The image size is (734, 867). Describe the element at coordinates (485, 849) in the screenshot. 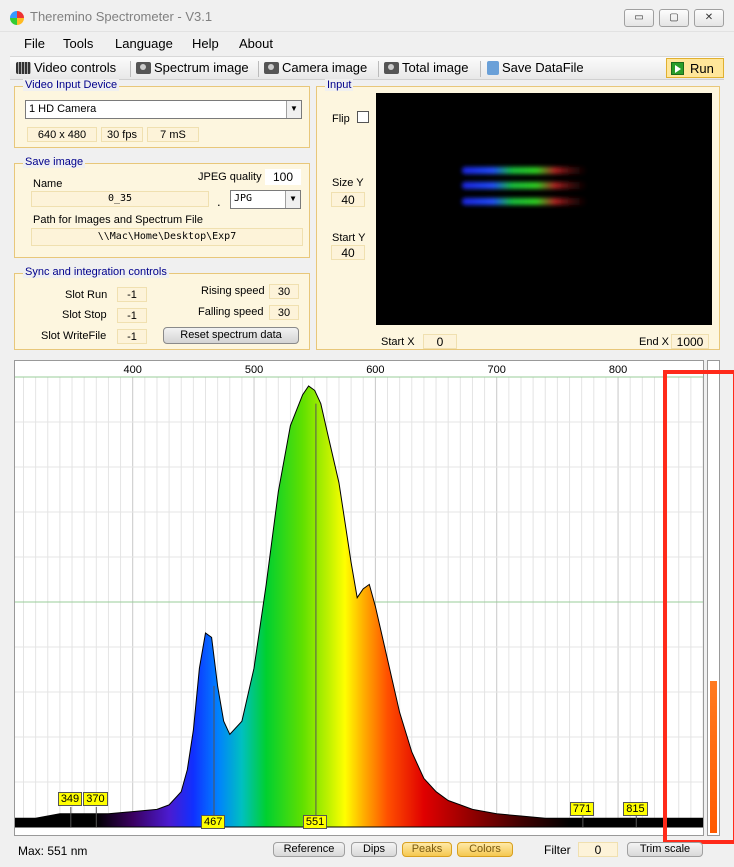

I see `colors-button: Colors` at that location.